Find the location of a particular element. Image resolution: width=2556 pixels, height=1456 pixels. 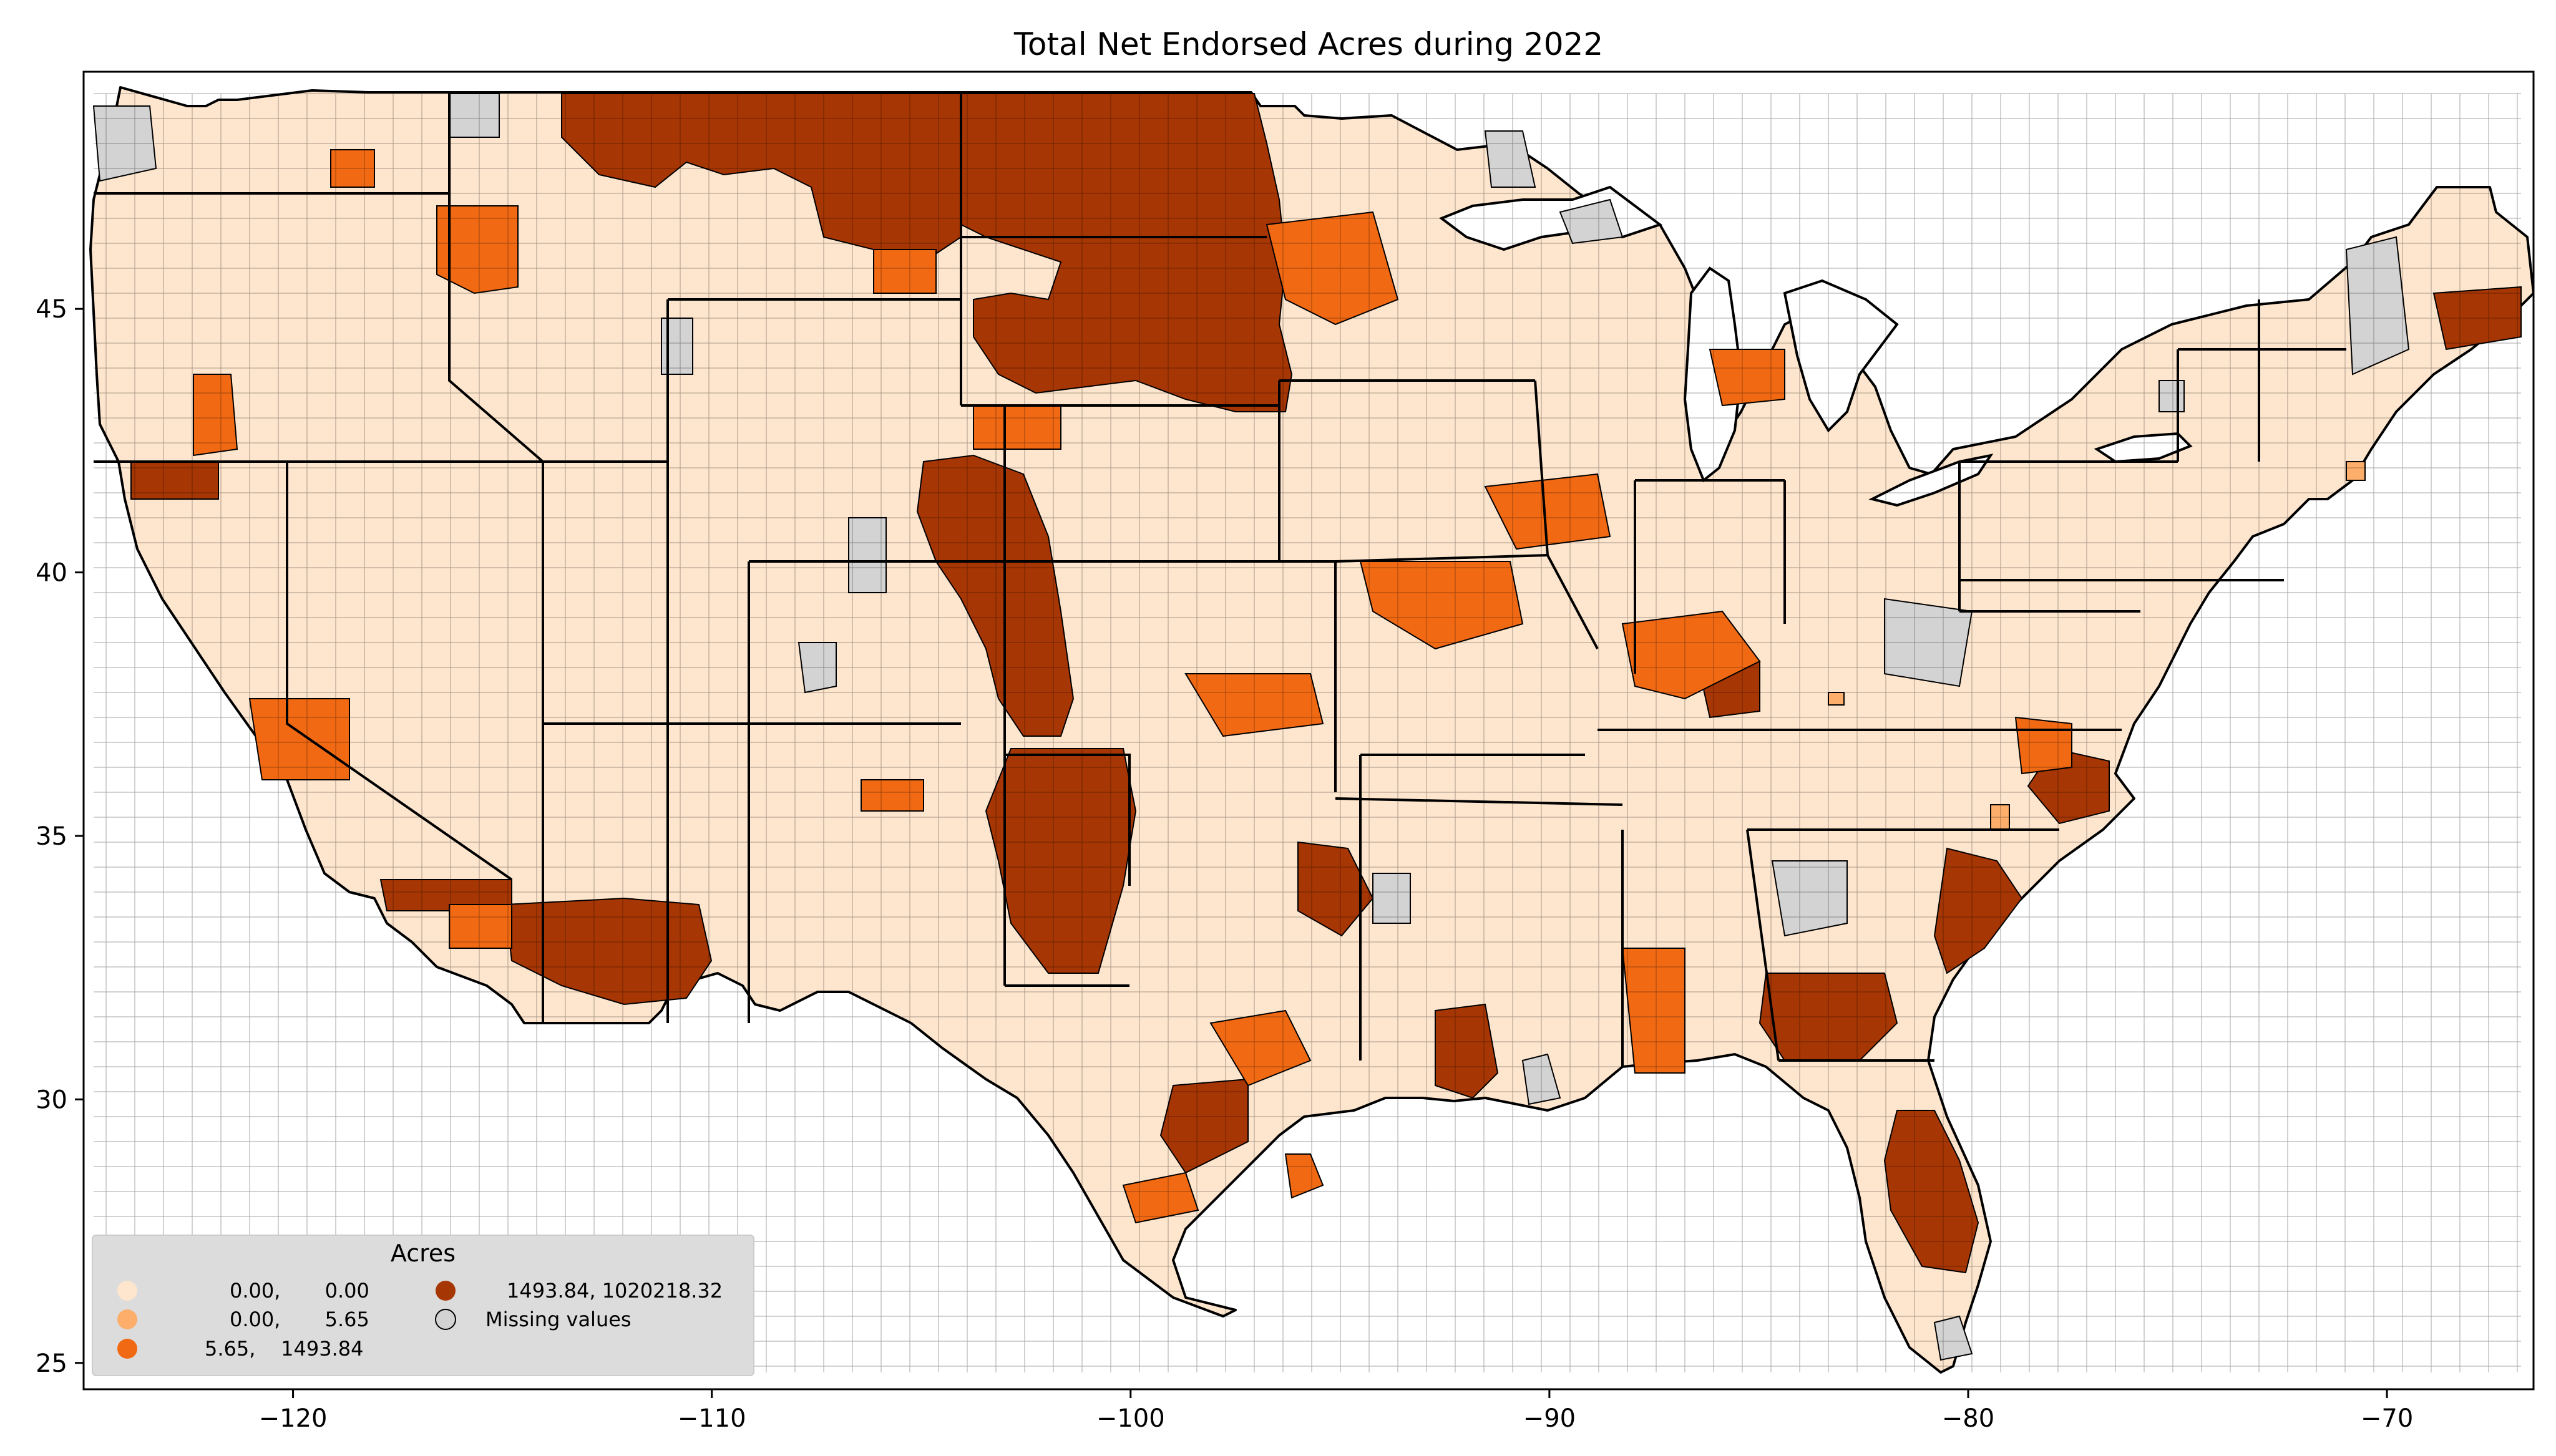

regions-low-acres is located at coordinates (2097, 645).